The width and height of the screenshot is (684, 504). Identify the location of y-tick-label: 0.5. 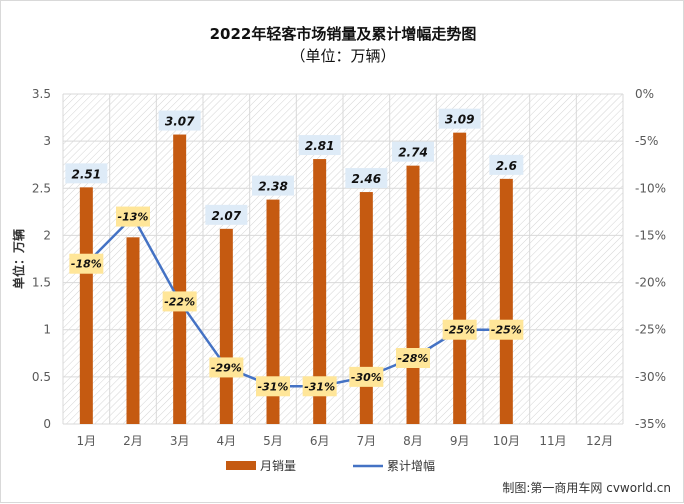
(41, 377).